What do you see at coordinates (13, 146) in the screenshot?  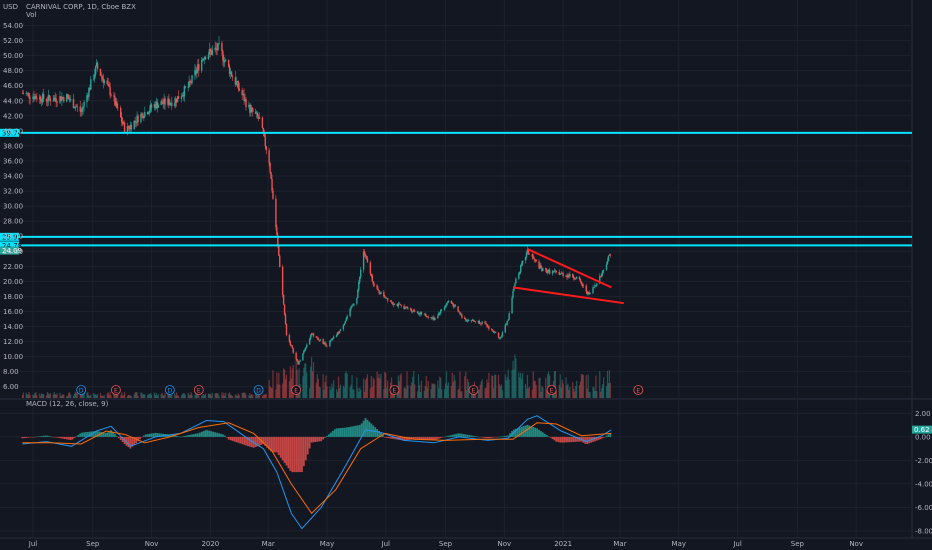 I see `y-tick-label: 38.00` at bounding box center [13, 146].